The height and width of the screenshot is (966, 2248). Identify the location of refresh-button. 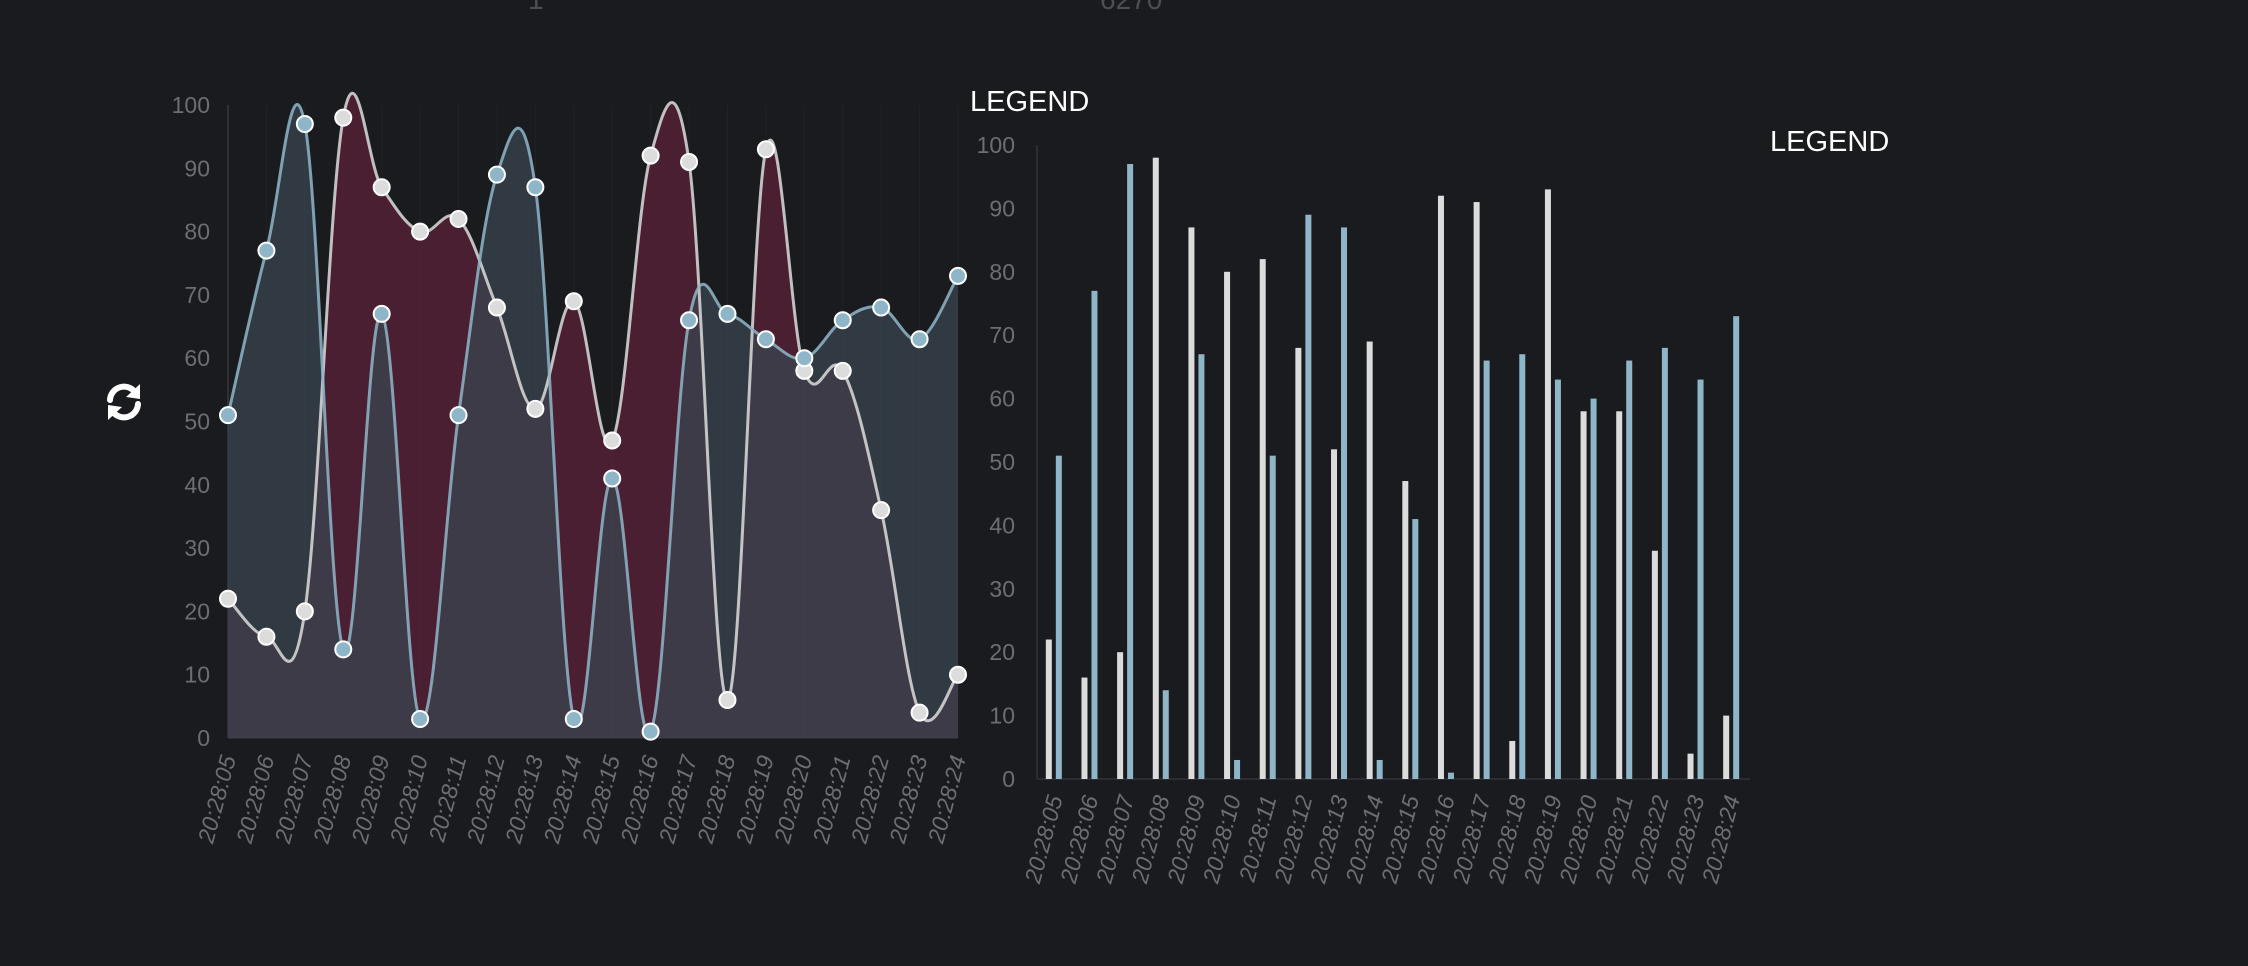
(124, 402).